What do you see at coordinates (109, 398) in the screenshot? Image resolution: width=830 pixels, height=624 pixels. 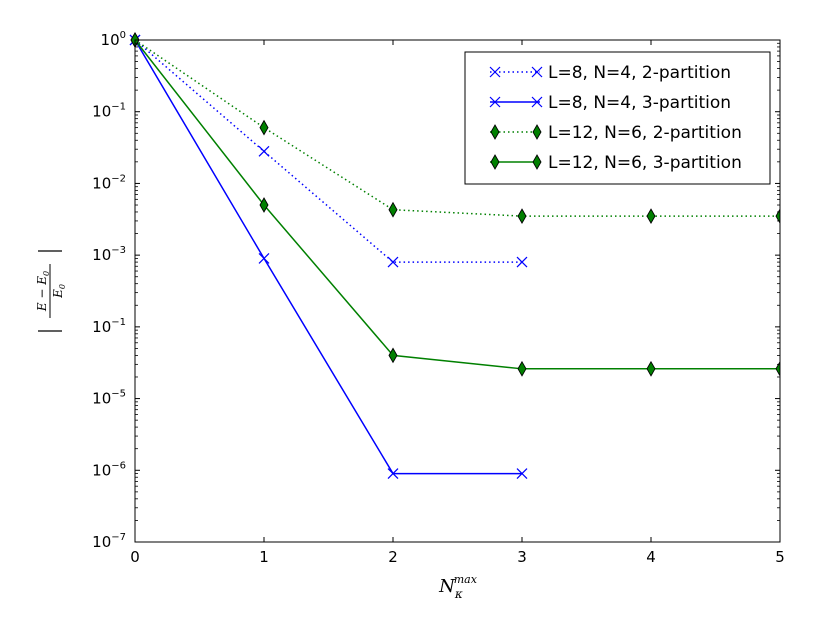 I see `y-tick-label: 10⁻⁵` at bounding box center [109, 398].